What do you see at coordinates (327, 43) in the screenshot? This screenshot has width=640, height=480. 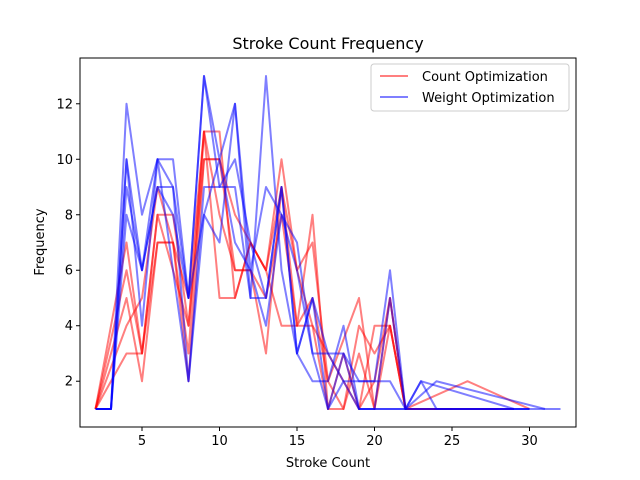 I see `chart-title: Stroke Count Frequency` at bounding box center [327, 43].